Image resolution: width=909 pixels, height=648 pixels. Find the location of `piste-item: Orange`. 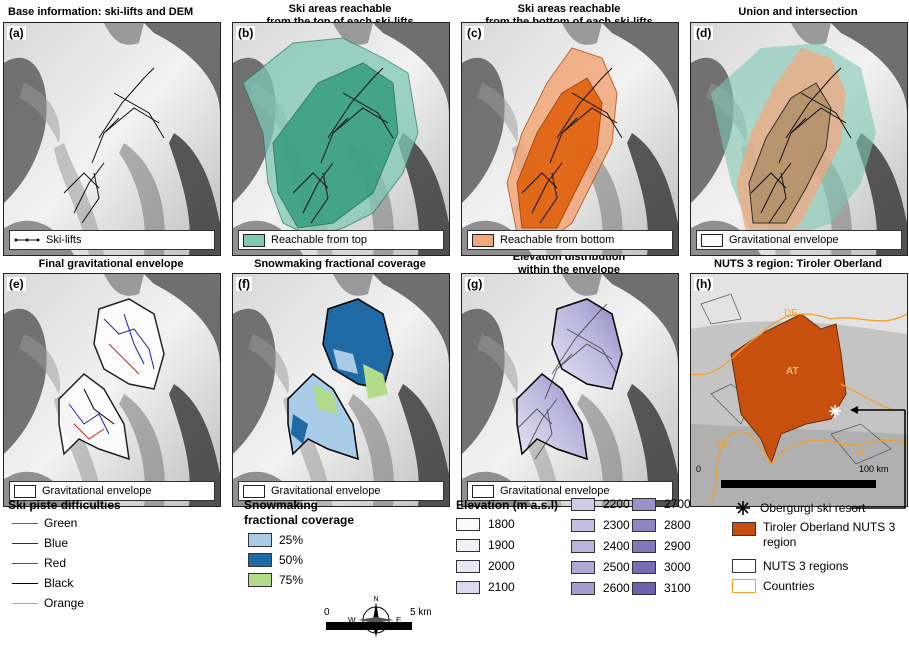

piste-item: Orange is located at coordinates (48, 603).